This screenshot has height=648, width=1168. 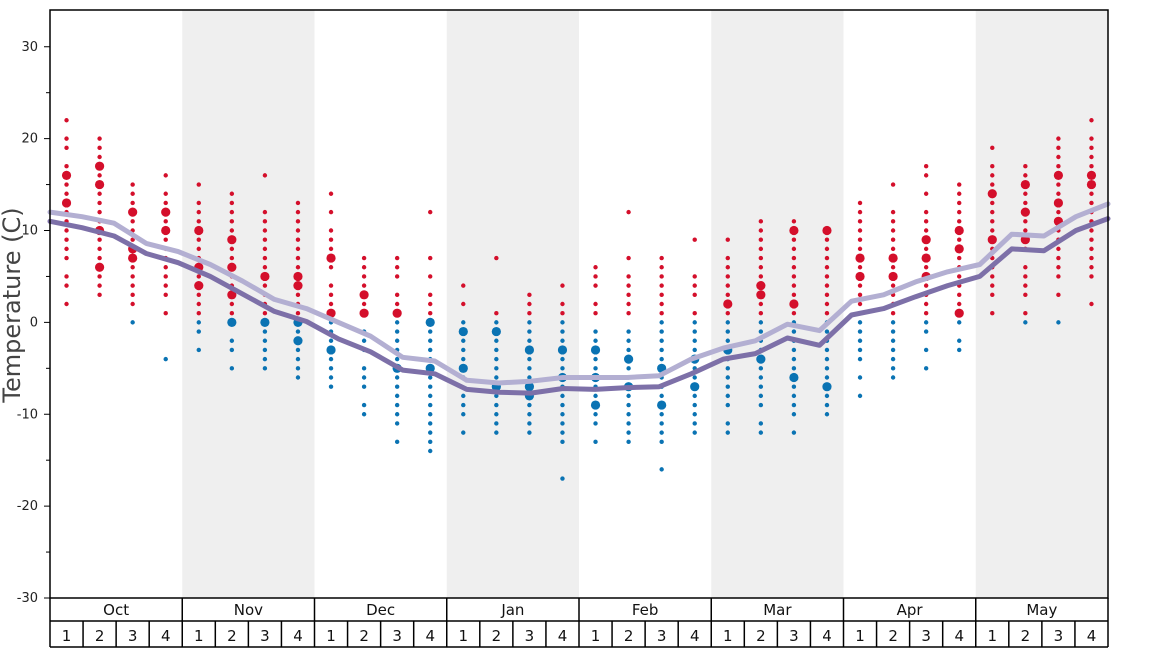 I want to click on month-label-feb: Feb, so click(x=645, y=610).